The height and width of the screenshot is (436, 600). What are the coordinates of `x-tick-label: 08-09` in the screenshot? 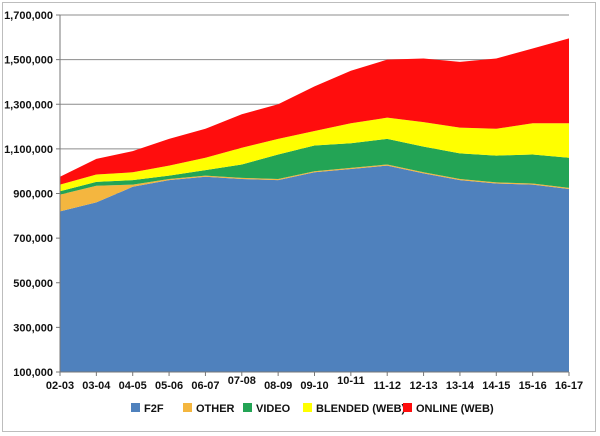 It's located at (278, 386).